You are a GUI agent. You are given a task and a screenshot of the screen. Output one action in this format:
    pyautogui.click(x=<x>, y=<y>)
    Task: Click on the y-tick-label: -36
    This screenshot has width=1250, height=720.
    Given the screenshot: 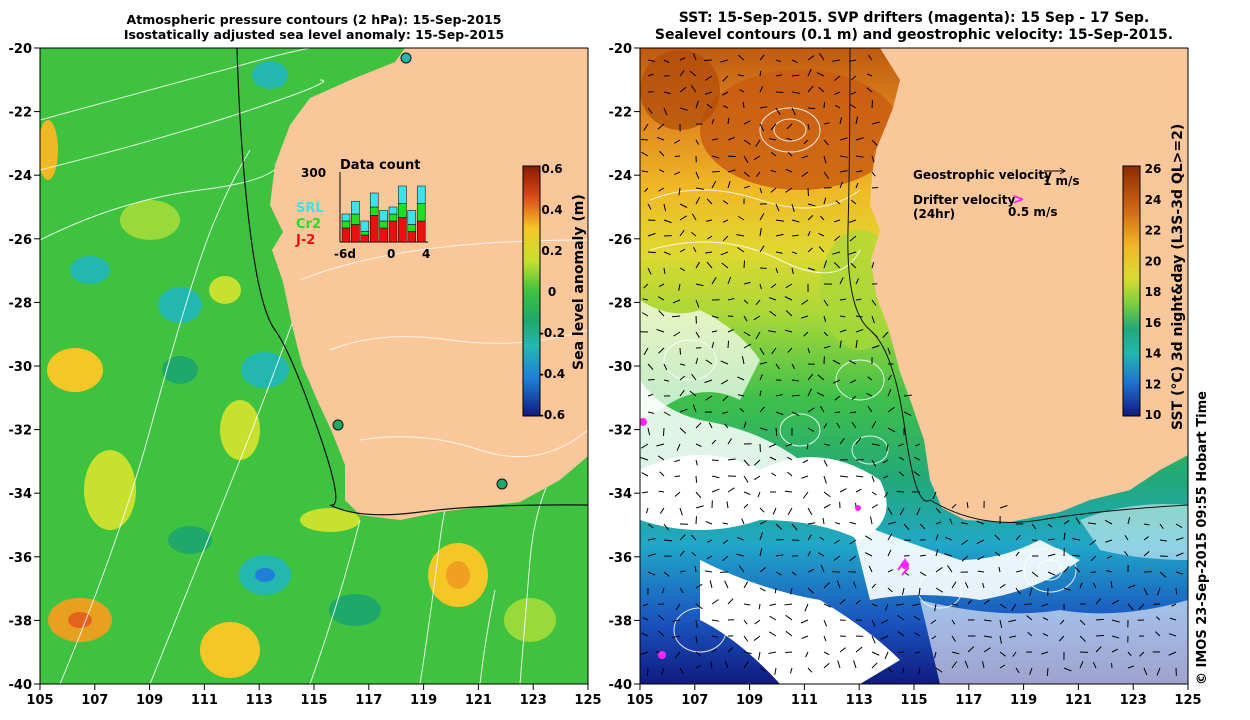 What is the action you would take?
    pyautogui.click(x=21, y=558)
    